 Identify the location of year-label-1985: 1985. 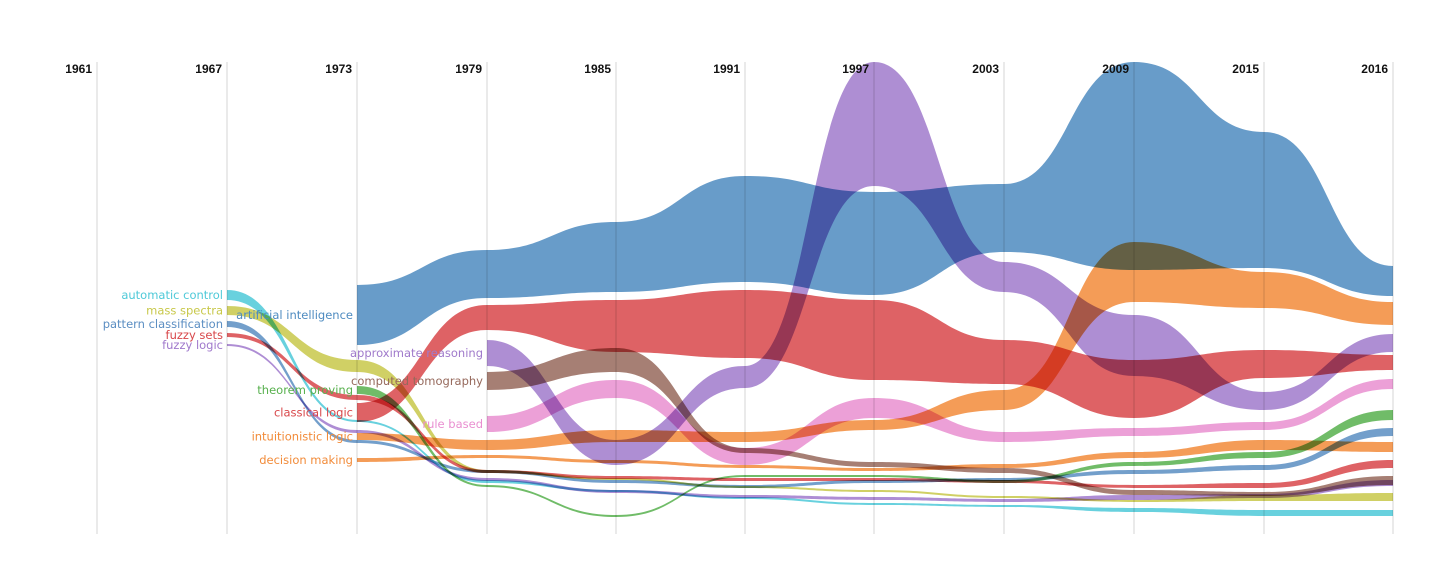
(597, 69).